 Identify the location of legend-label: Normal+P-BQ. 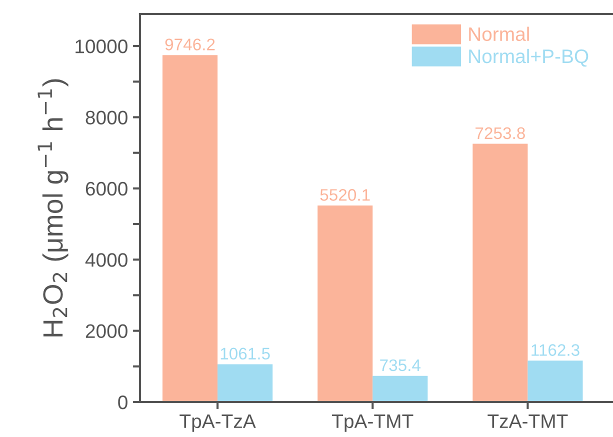
(528, 57).